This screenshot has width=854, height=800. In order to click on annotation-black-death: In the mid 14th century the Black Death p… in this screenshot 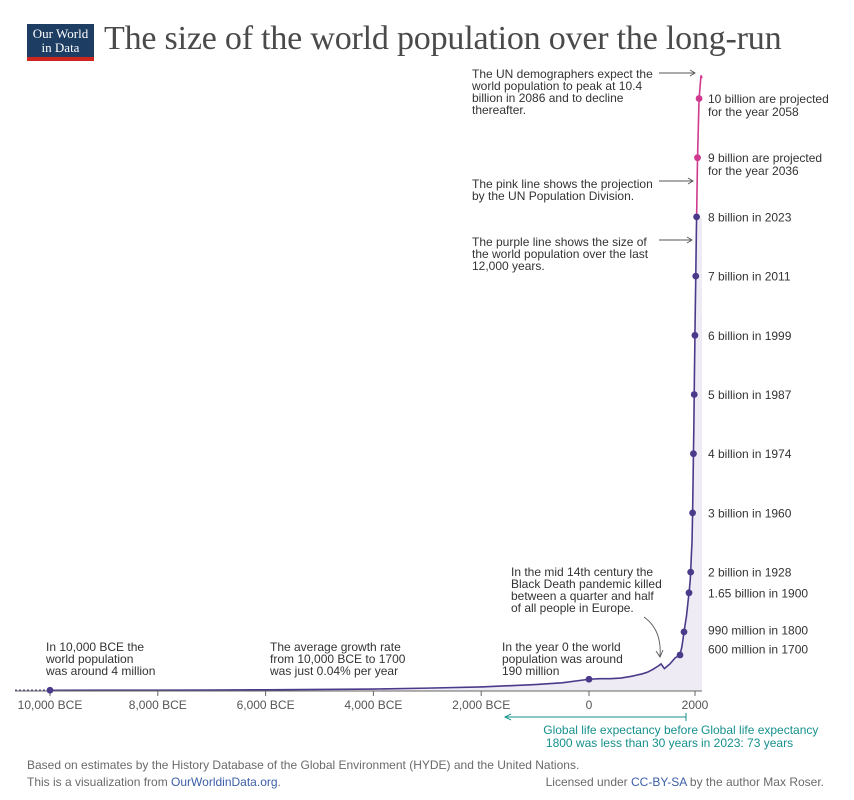, I will do `click(586, 590)`.